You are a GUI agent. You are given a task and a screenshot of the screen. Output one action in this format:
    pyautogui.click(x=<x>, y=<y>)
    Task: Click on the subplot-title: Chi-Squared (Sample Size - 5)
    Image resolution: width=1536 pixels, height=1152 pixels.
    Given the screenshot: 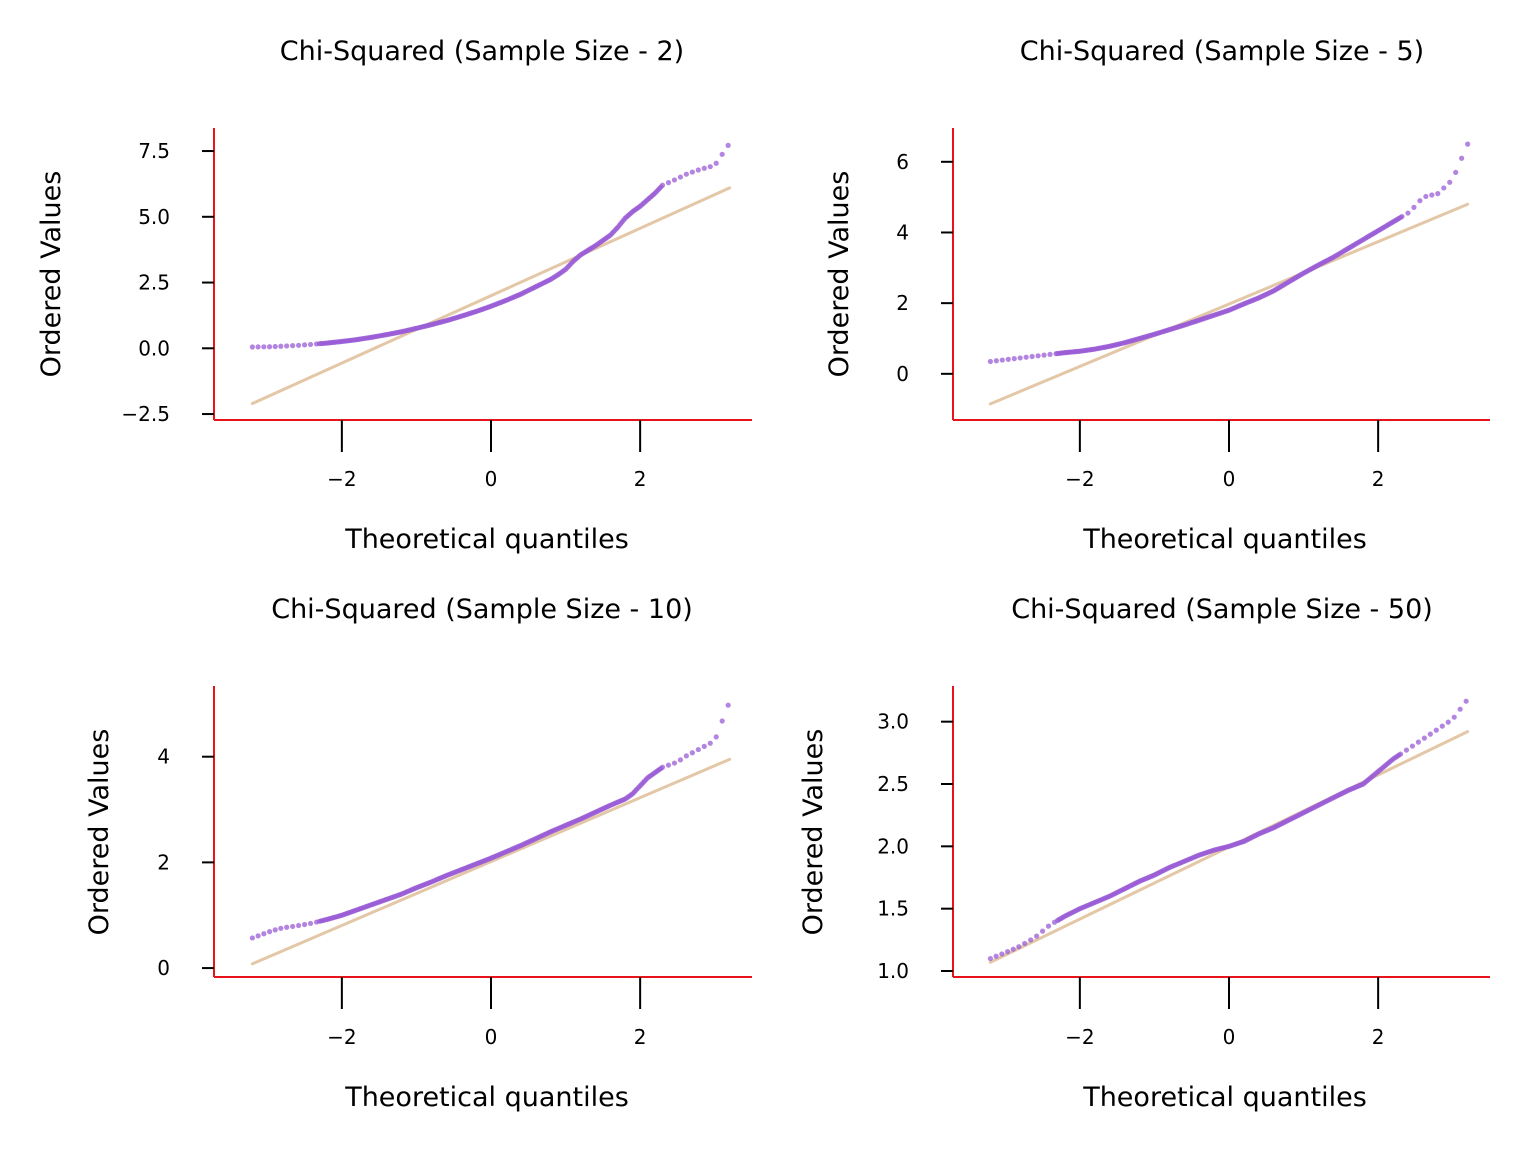 What is the action you would take?
    pyautogui.click(x=1222, y=51)
    